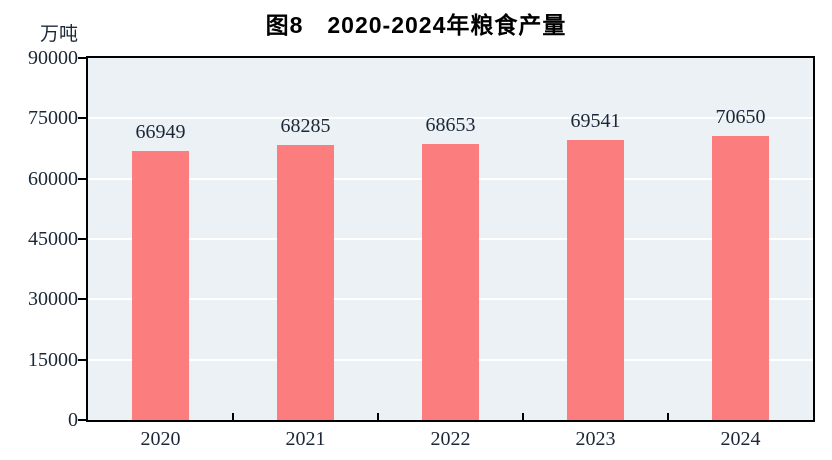 This screenshot has height=460, width=832. What do you see at coordinates (53, 118) in the screenshot?
I see `y-axis-tick-label: 75000` at bounding box center [53, 118].